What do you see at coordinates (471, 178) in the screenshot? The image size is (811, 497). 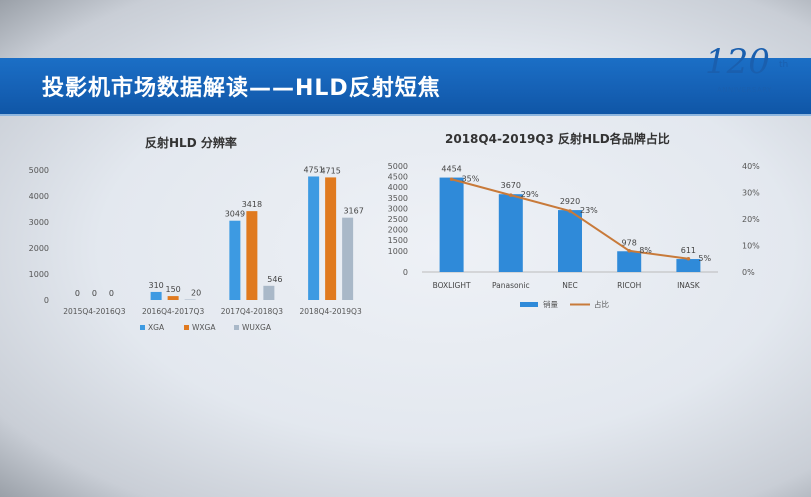 I see `share-value-label: 35%` at bounding box center [471, 178].